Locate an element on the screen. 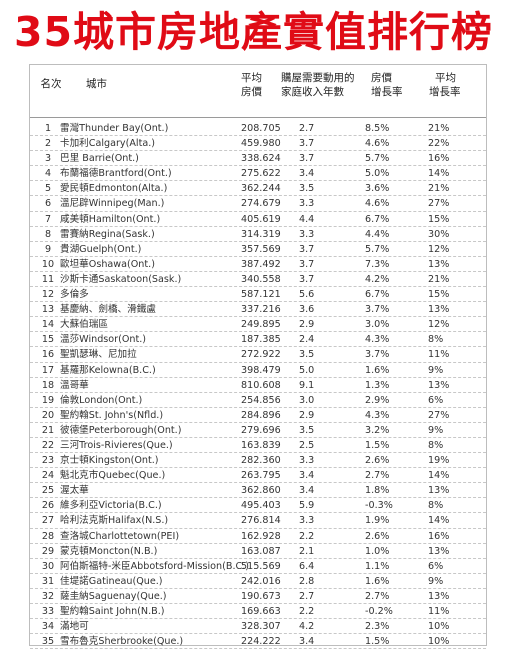 This screenshot has width=507, height=652. rank-cell: 7 is located at coordinates (48, 219).